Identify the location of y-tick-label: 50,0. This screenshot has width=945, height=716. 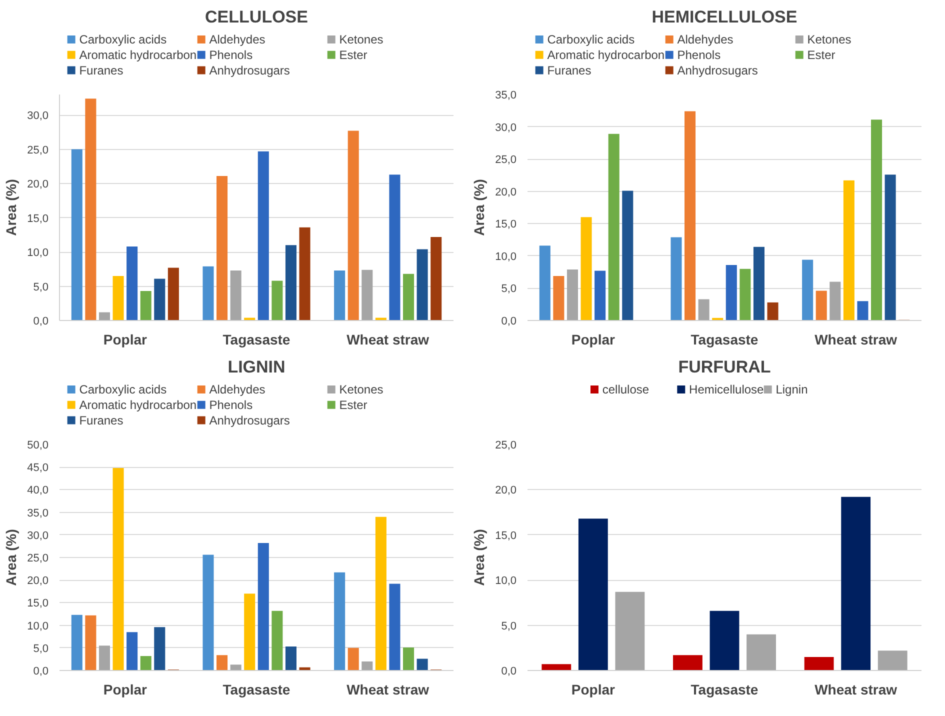
(38, 446).